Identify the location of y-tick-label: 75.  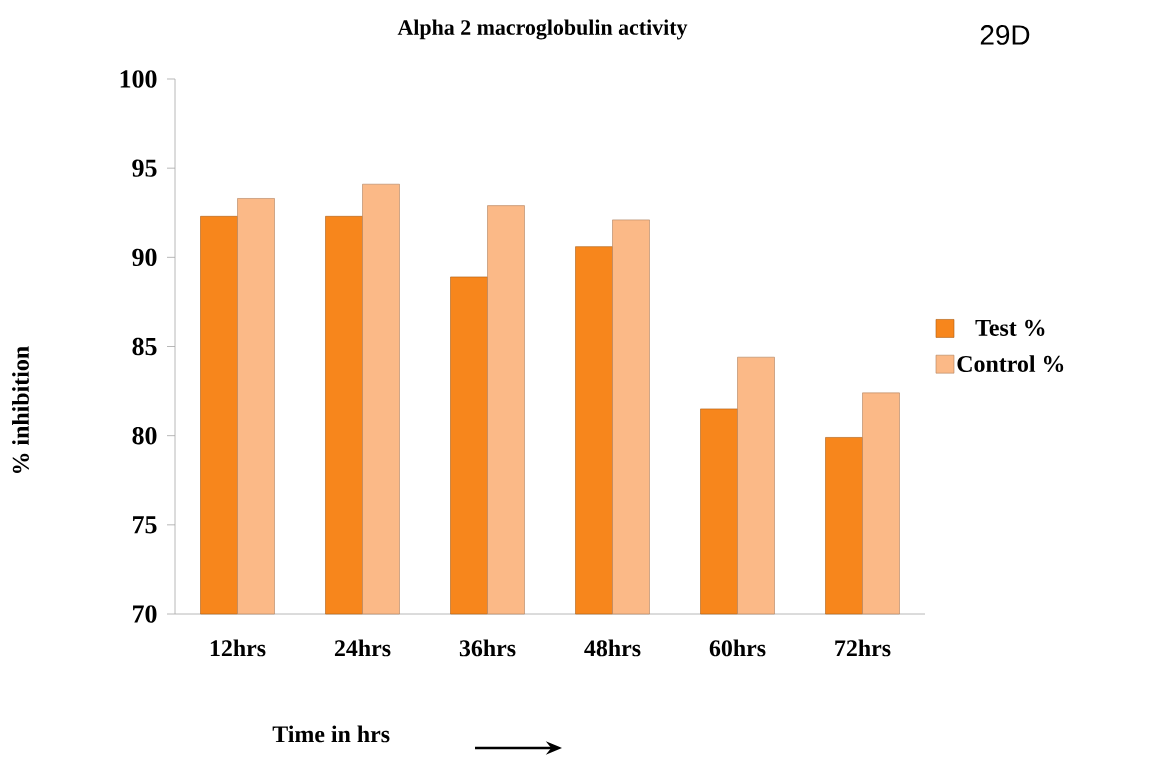
(145, 525).